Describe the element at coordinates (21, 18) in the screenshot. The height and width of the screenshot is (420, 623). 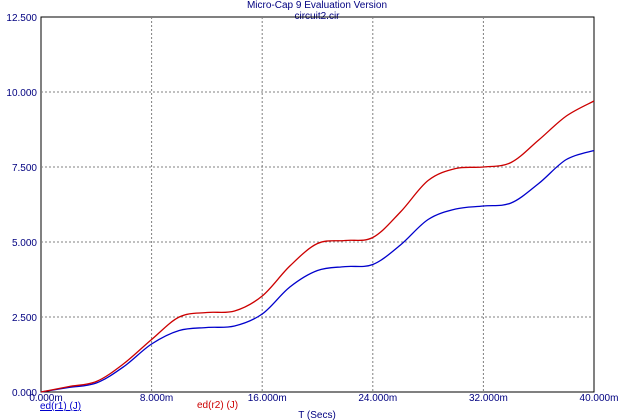
I see `y-tick-label: 12.500` at that location.